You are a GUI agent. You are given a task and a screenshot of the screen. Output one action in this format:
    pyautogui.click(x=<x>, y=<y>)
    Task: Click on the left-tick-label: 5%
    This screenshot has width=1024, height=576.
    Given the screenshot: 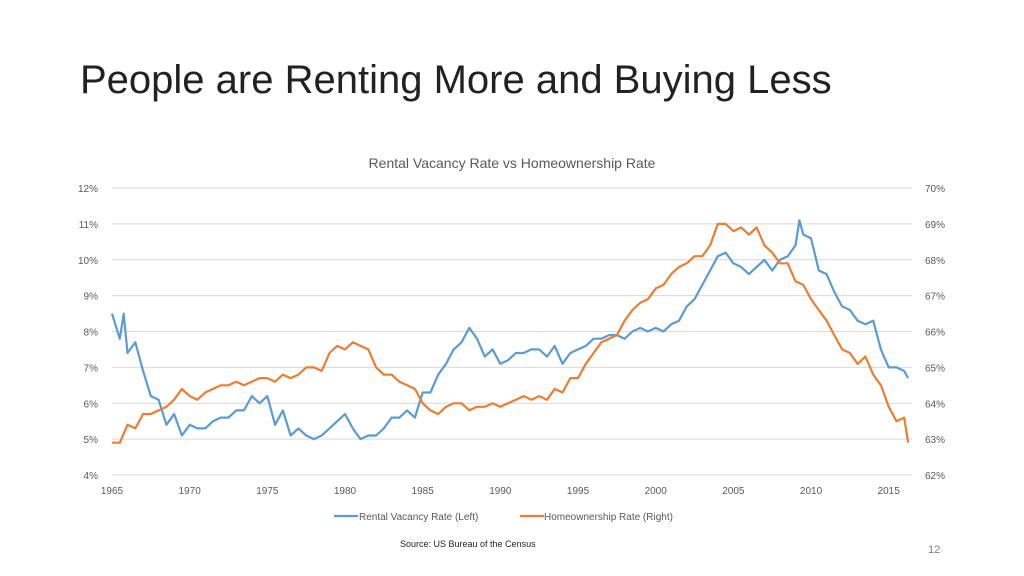 What is the action you would take?
    pyautogui.click(x=91, y=440)
    